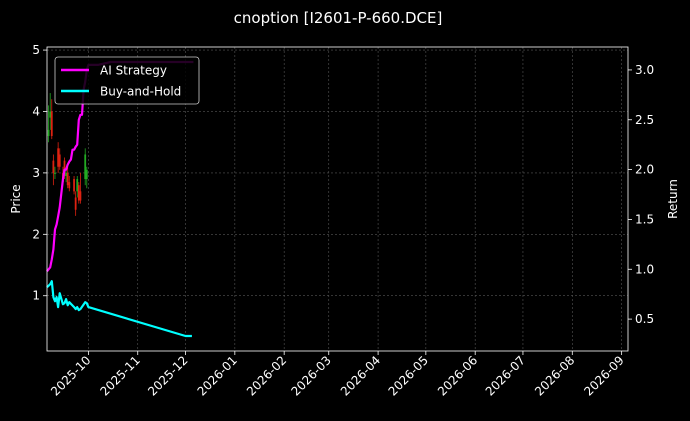 The height and width of the screenshot is (421, 690). What do you see at coordinates (119, 309) in the screenshot?
I see `series-line` at bounding box center [119, 309].